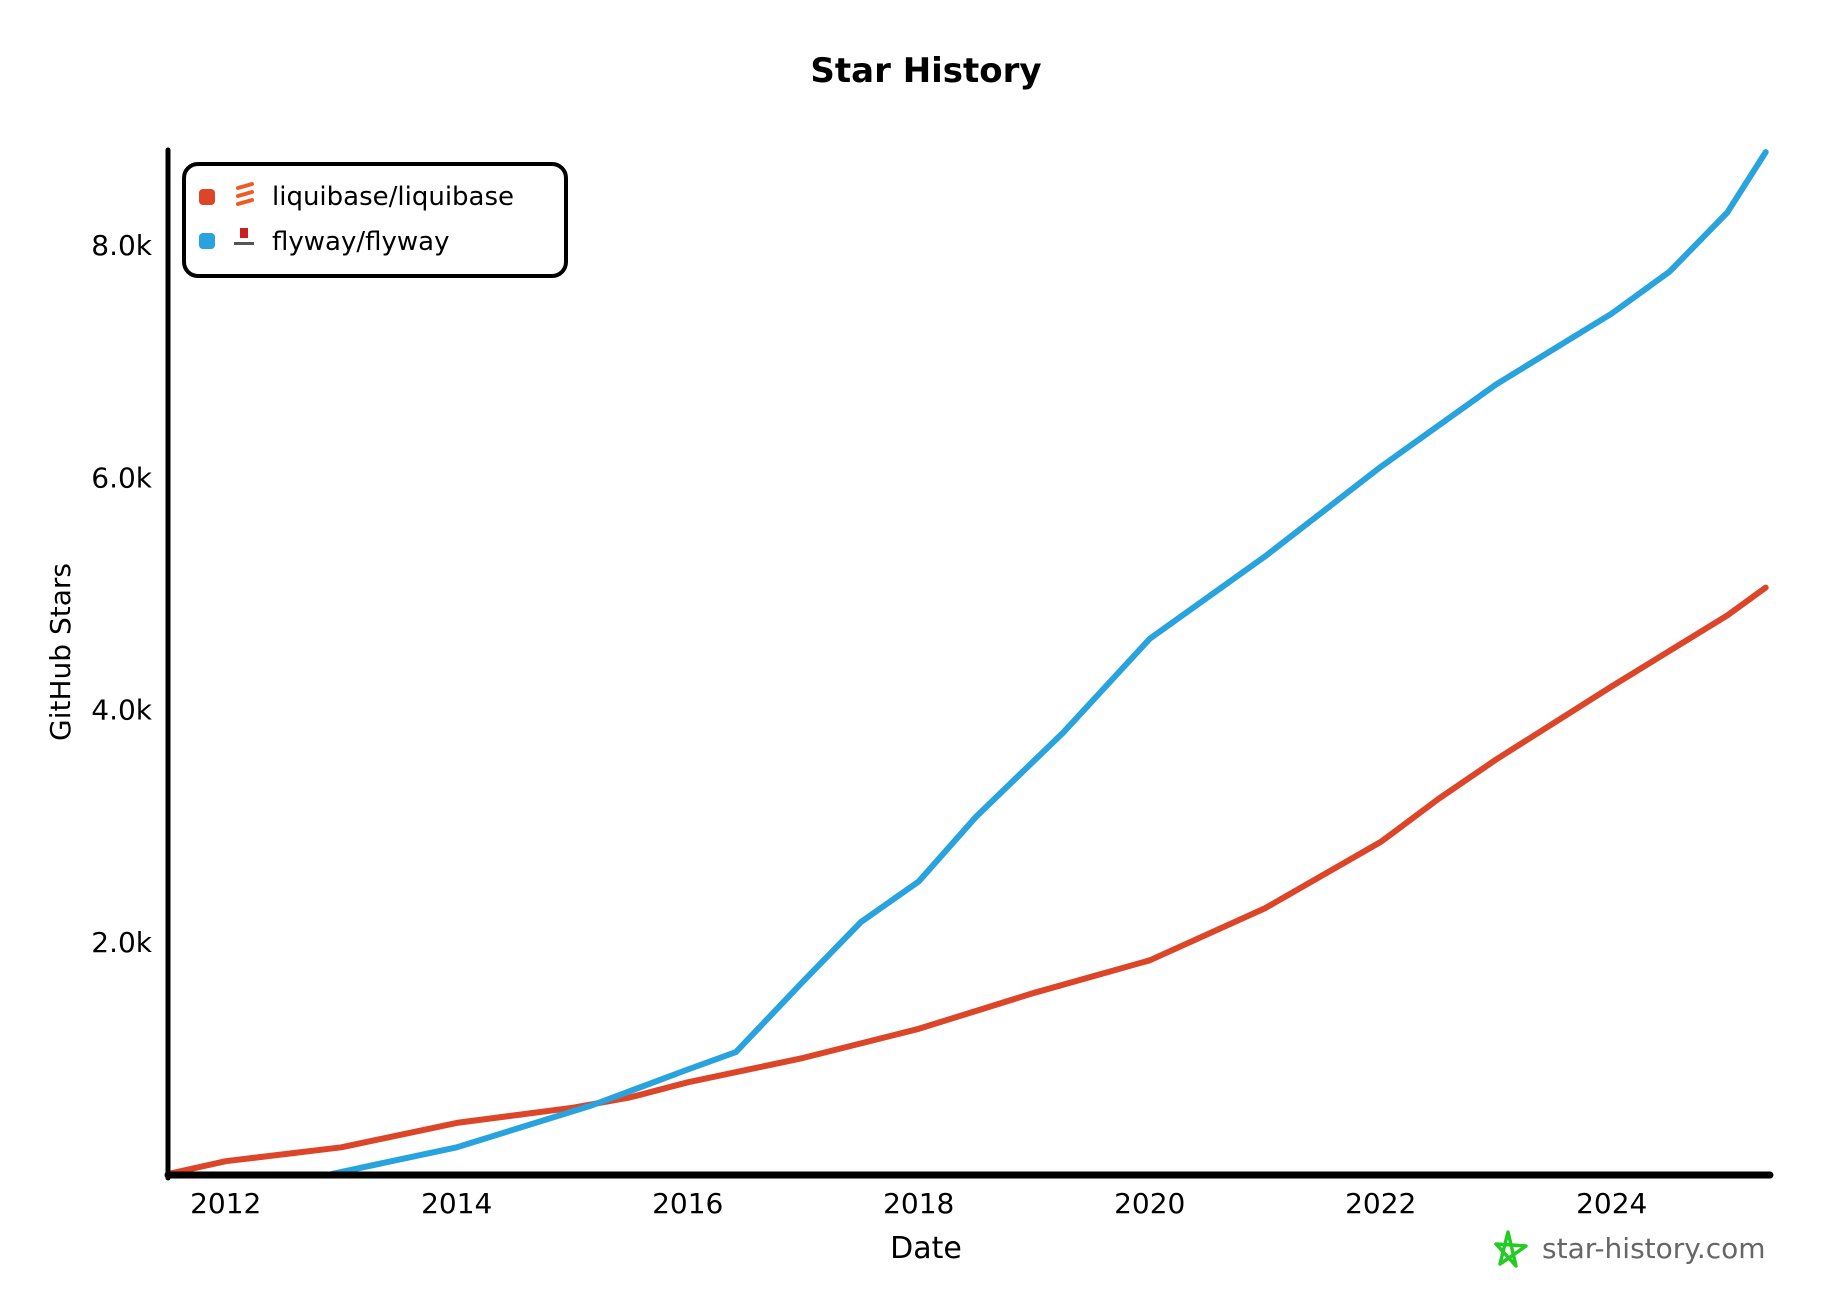  Describe the element at coordinates (122, 710) in the screenshot. I see `y-tick-label: 4.0k` at that location.